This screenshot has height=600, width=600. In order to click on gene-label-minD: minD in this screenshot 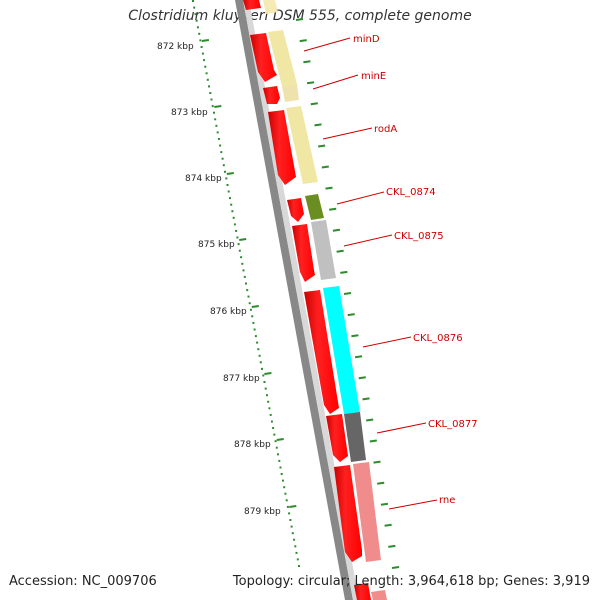, I will do `click(366, 39)`.